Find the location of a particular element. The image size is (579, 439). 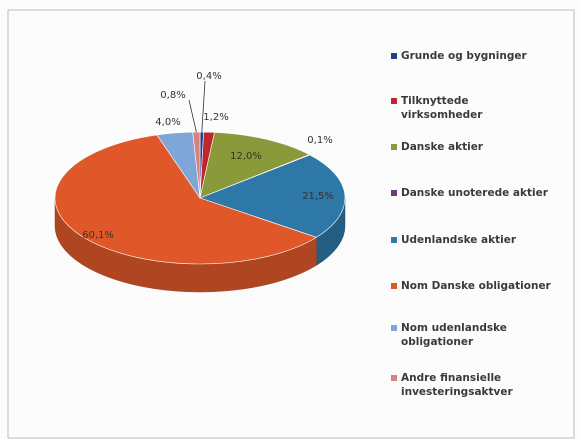

legend-item: Grunde og bygninger is located at coordinates (476, 56).